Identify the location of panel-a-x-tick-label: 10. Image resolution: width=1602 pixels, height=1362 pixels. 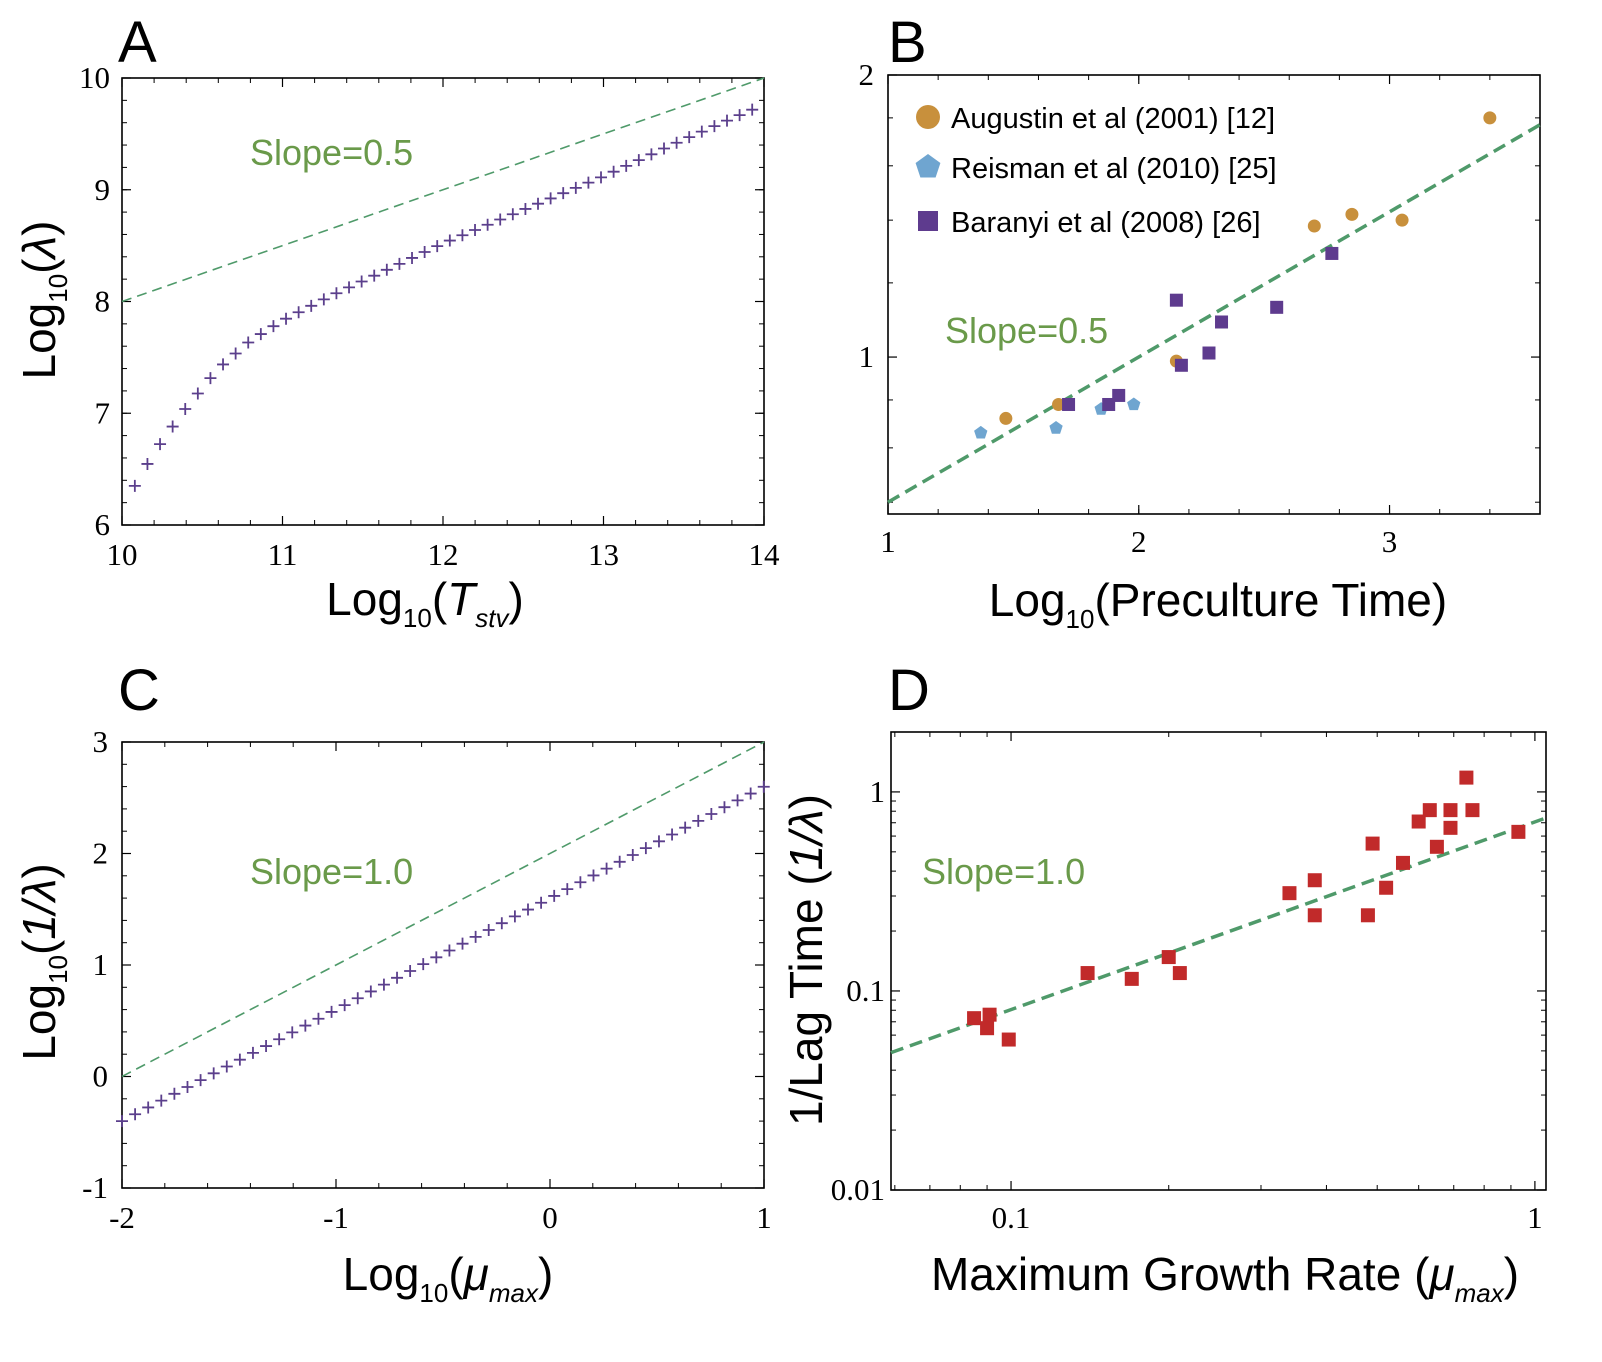
(122, 554).